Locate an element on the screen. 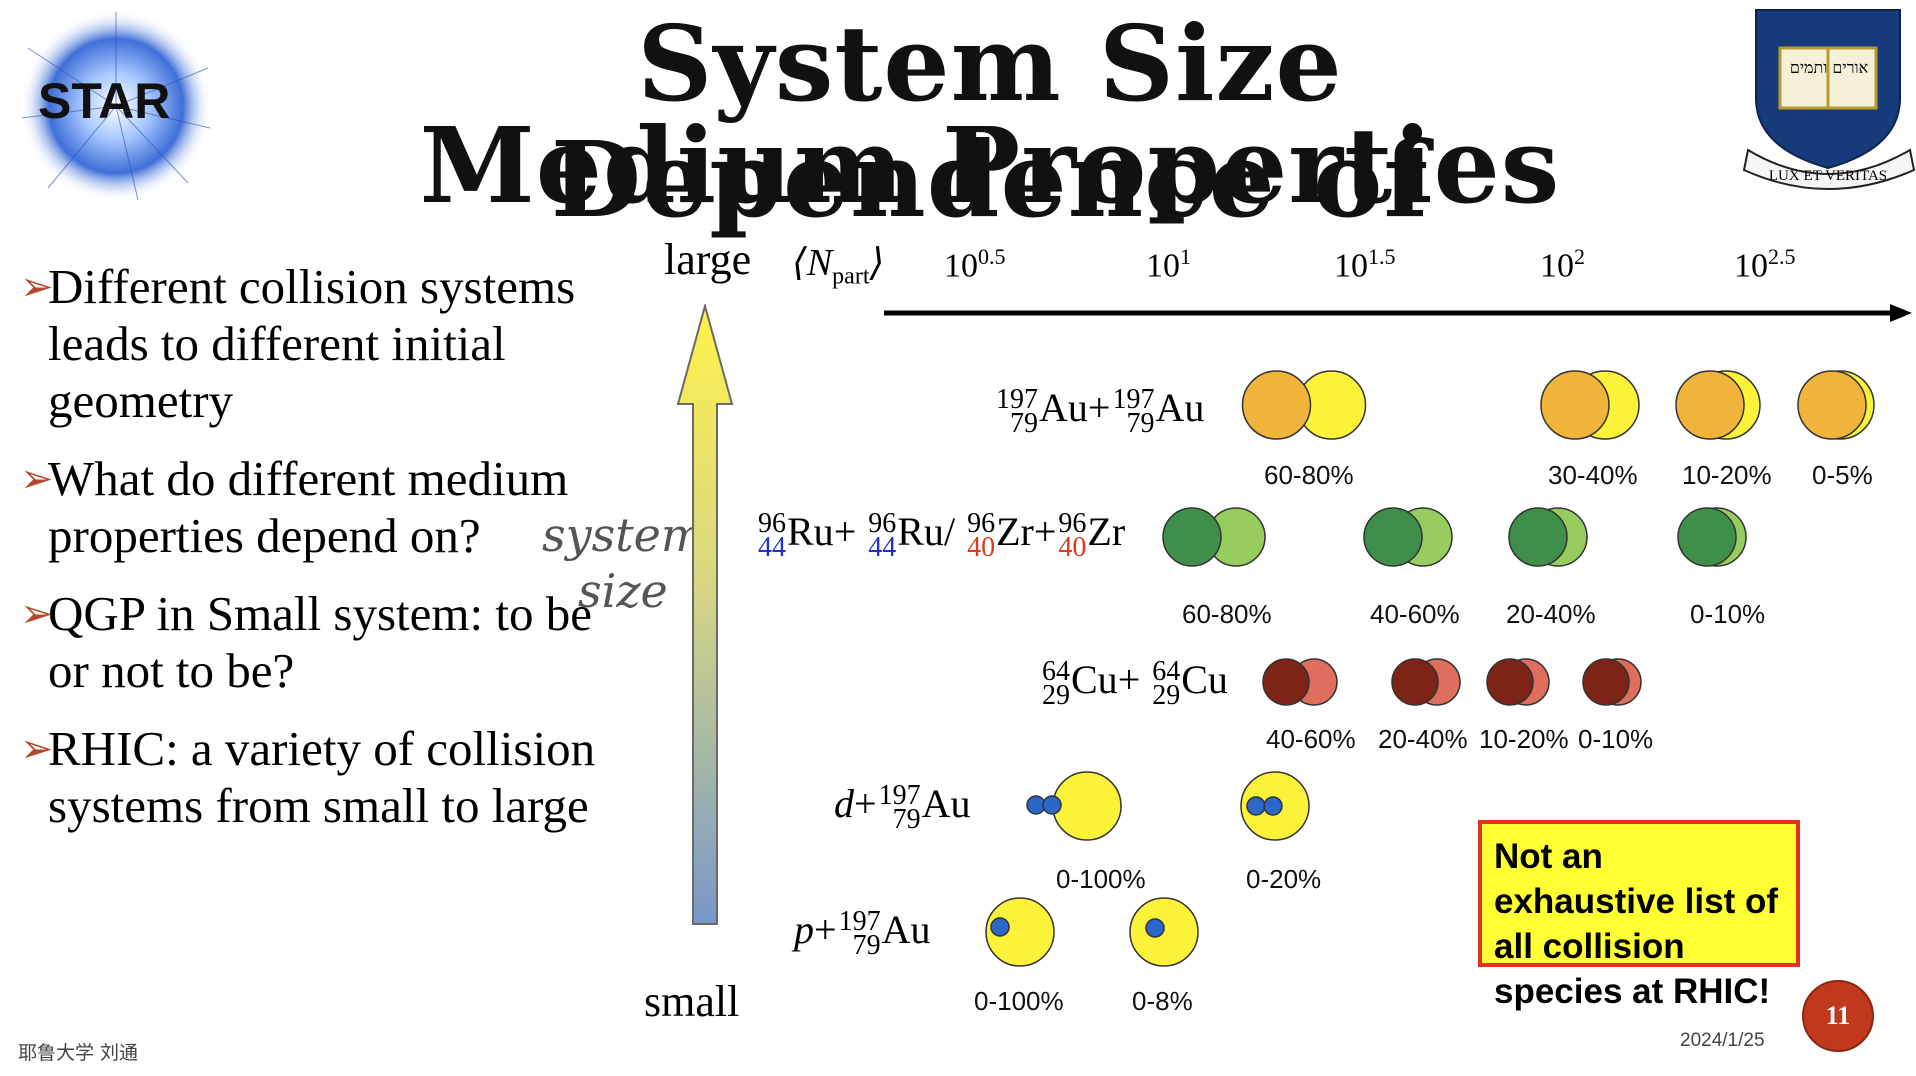 The image size is (1916, 1076). footer-author: 耶鲁大学 刘通 is located at coordinates (78, 1053).